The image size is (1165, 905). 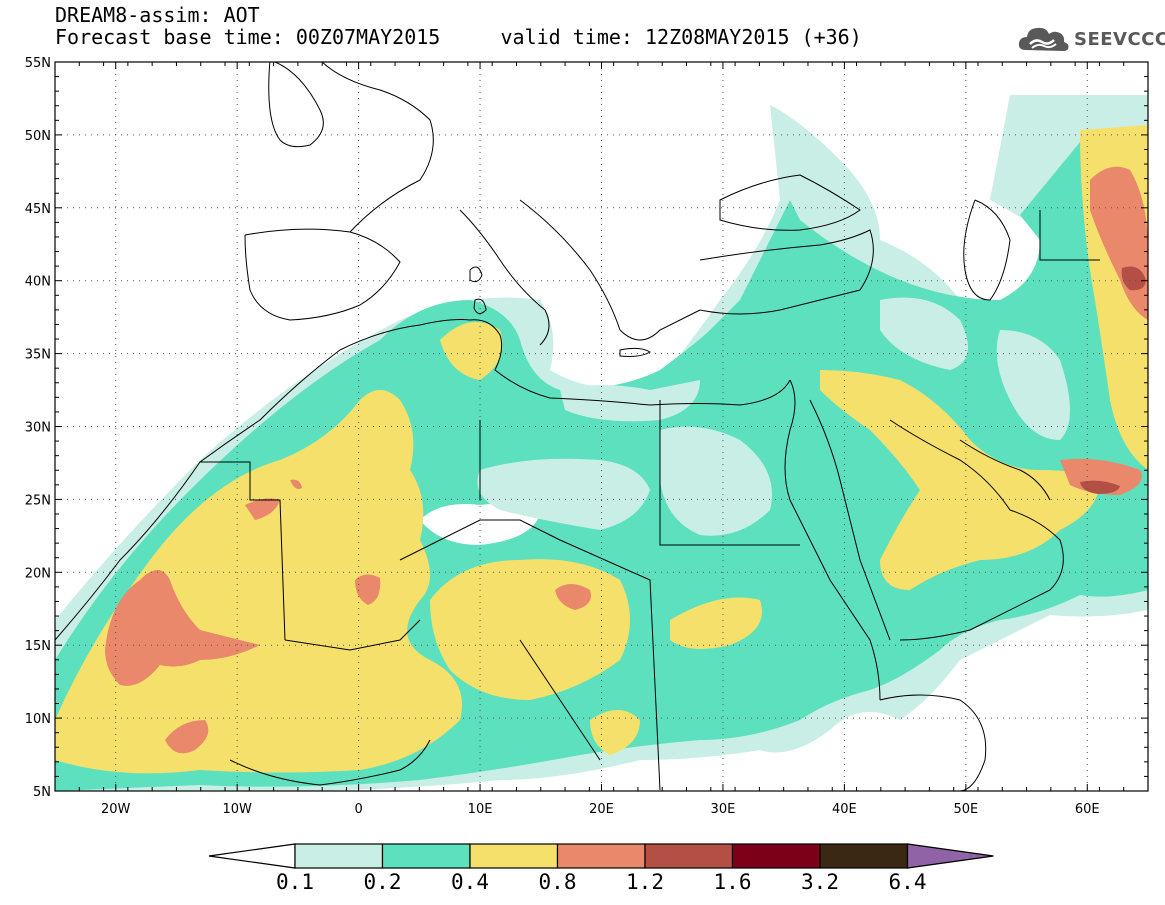 I want to click on lon-tick-label: 10E, so click(x=480, y=809).